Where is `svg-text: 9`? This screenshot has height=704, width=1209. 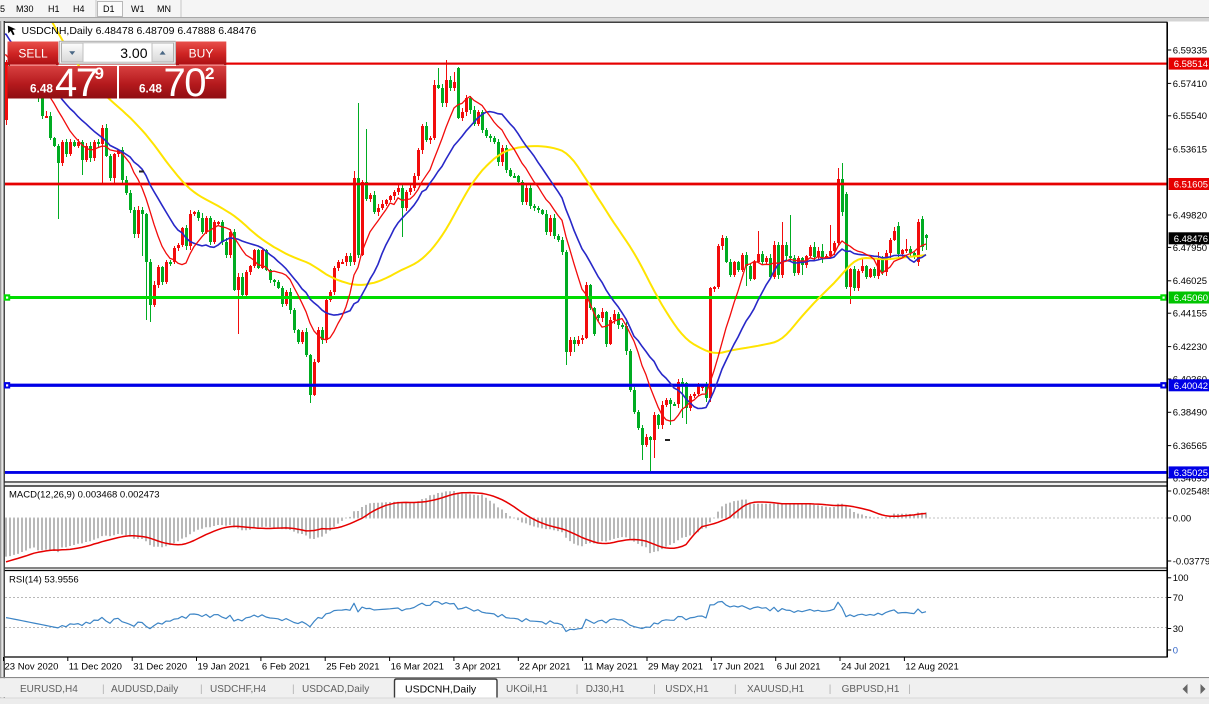 svg-text: 9 is located at coordinates (99, 73).